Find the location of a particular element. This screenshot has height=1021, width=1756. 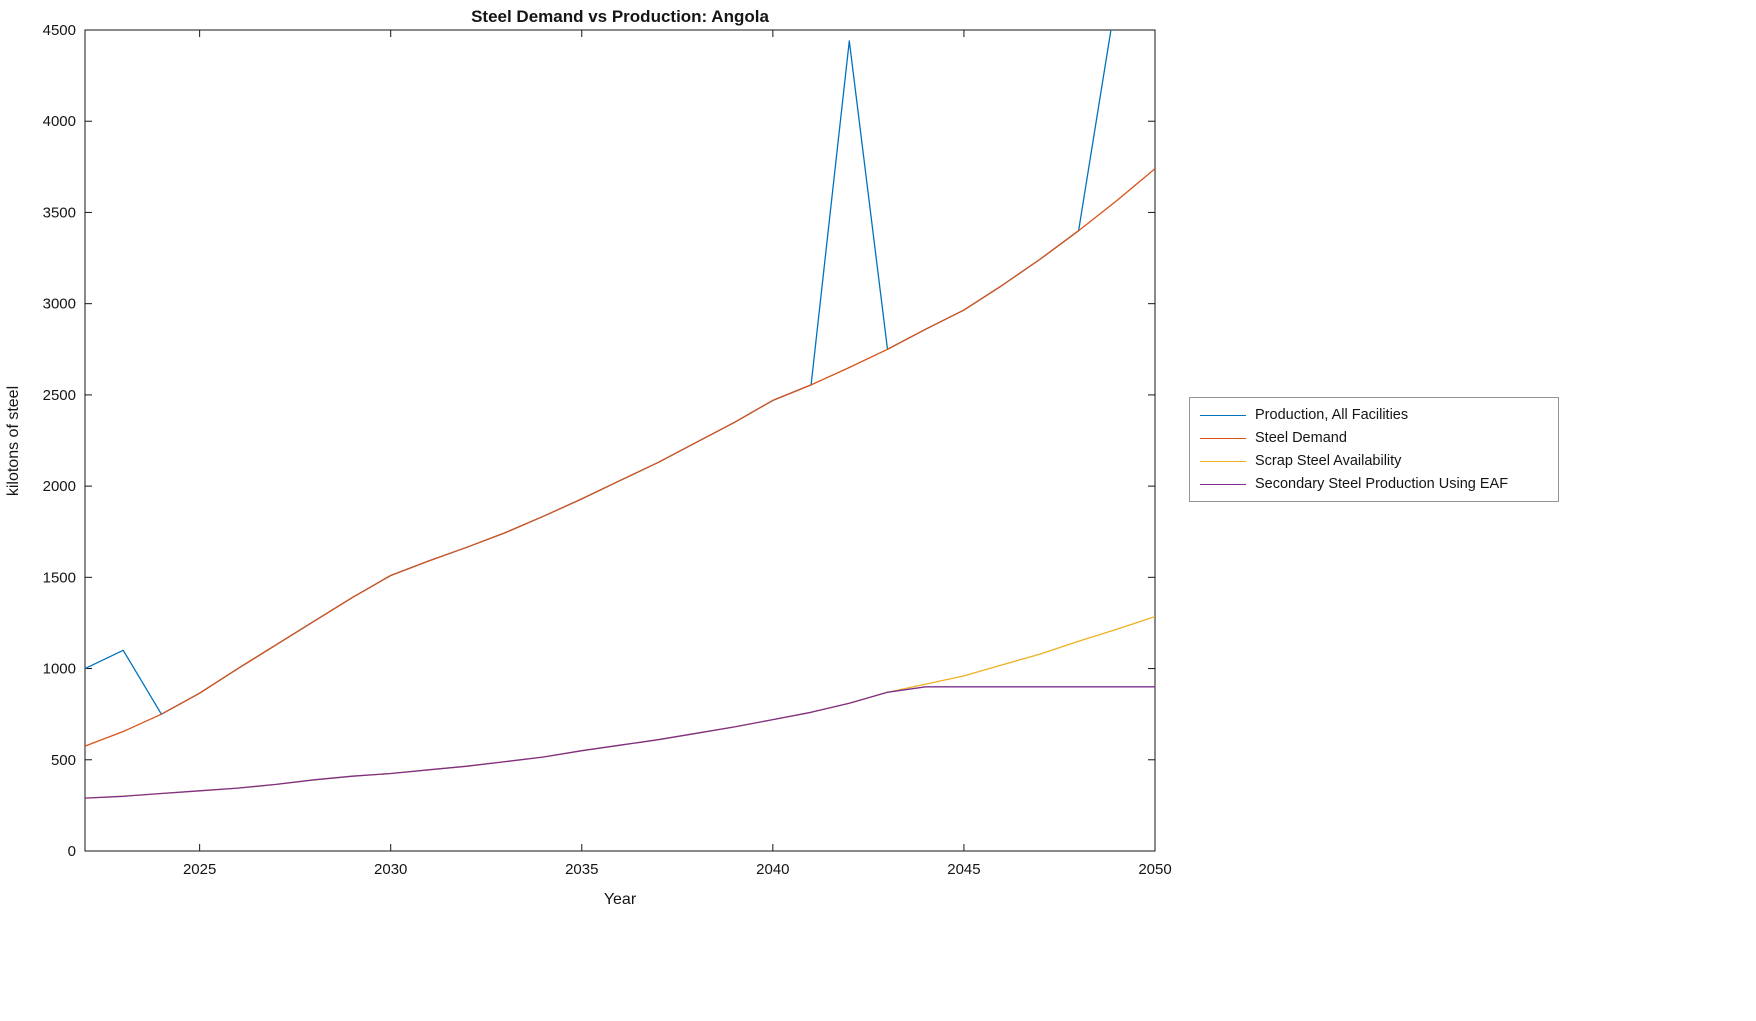

y-tick-label: 4000 is located at coordinates (59, 121).